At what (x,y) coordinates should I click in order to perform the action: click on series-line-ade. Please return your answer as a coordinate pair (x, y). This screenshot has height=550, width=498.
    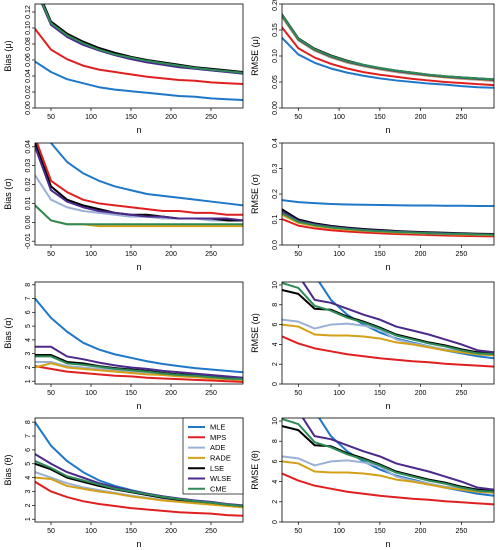
    Looking at the image, I should click on (388, 474).